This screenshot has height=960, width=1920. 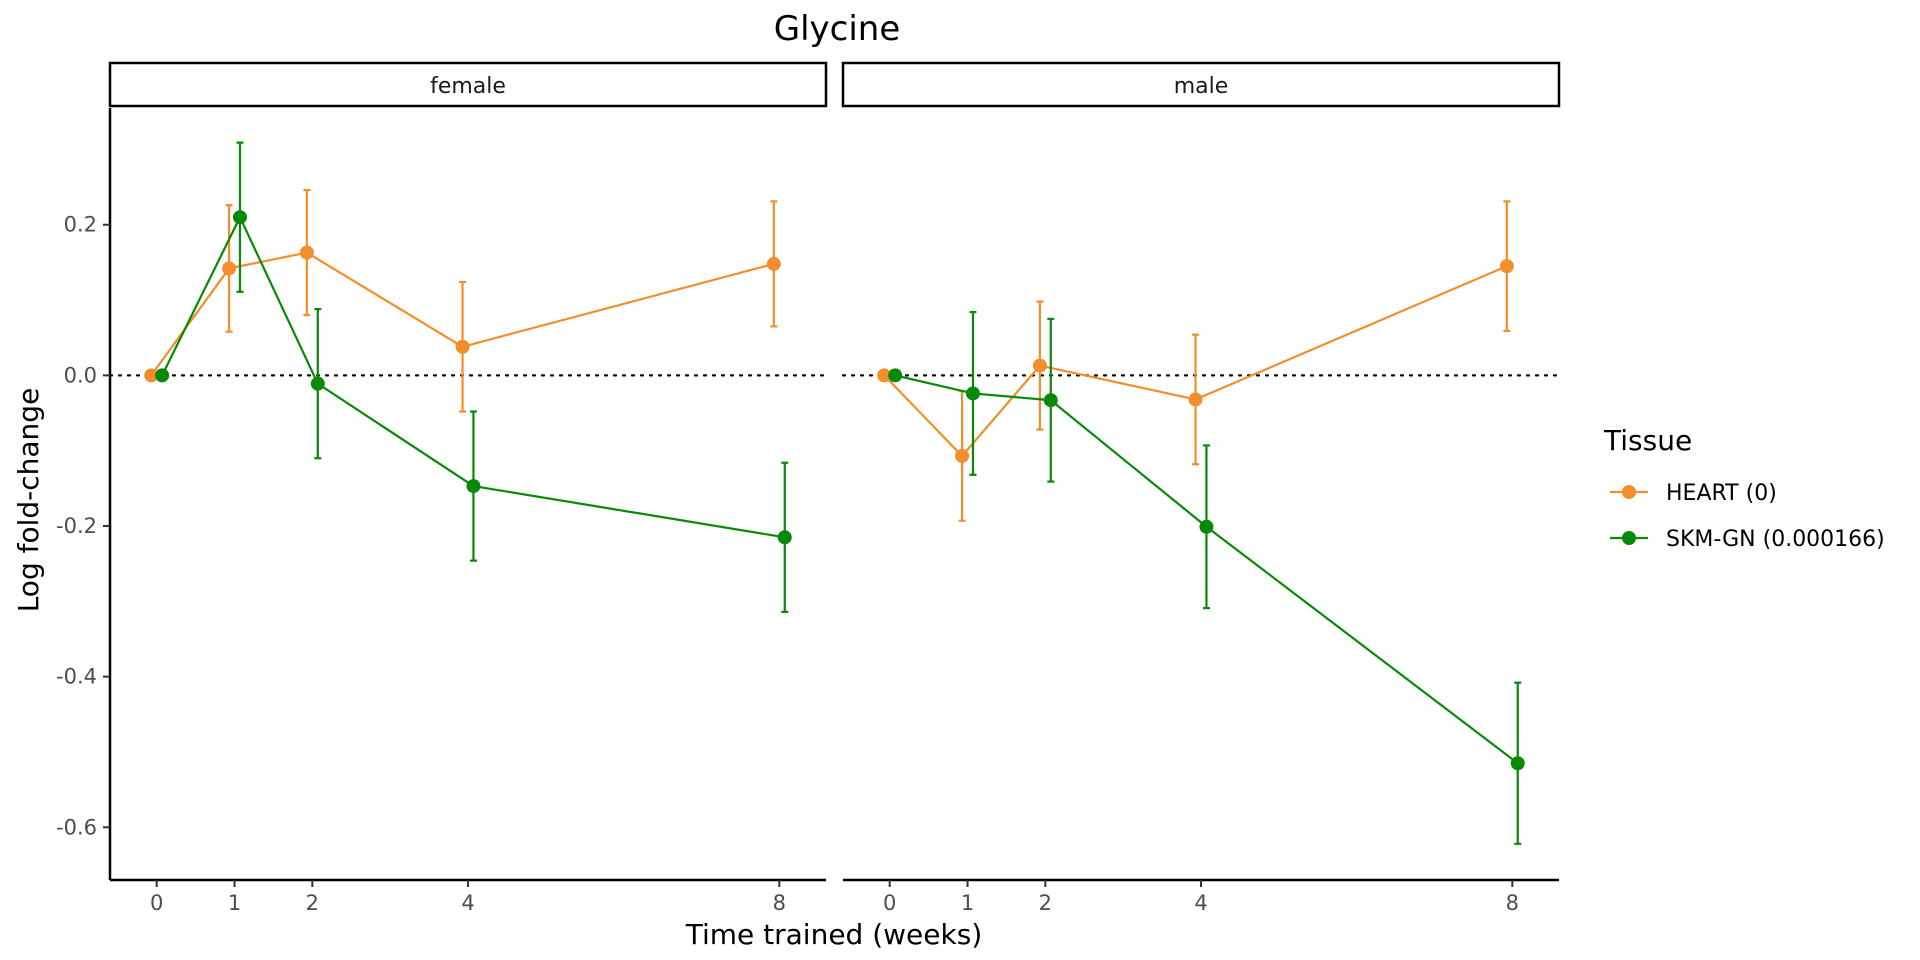 I want to click on strip-label-male: male, so click(x=1201, y=86).